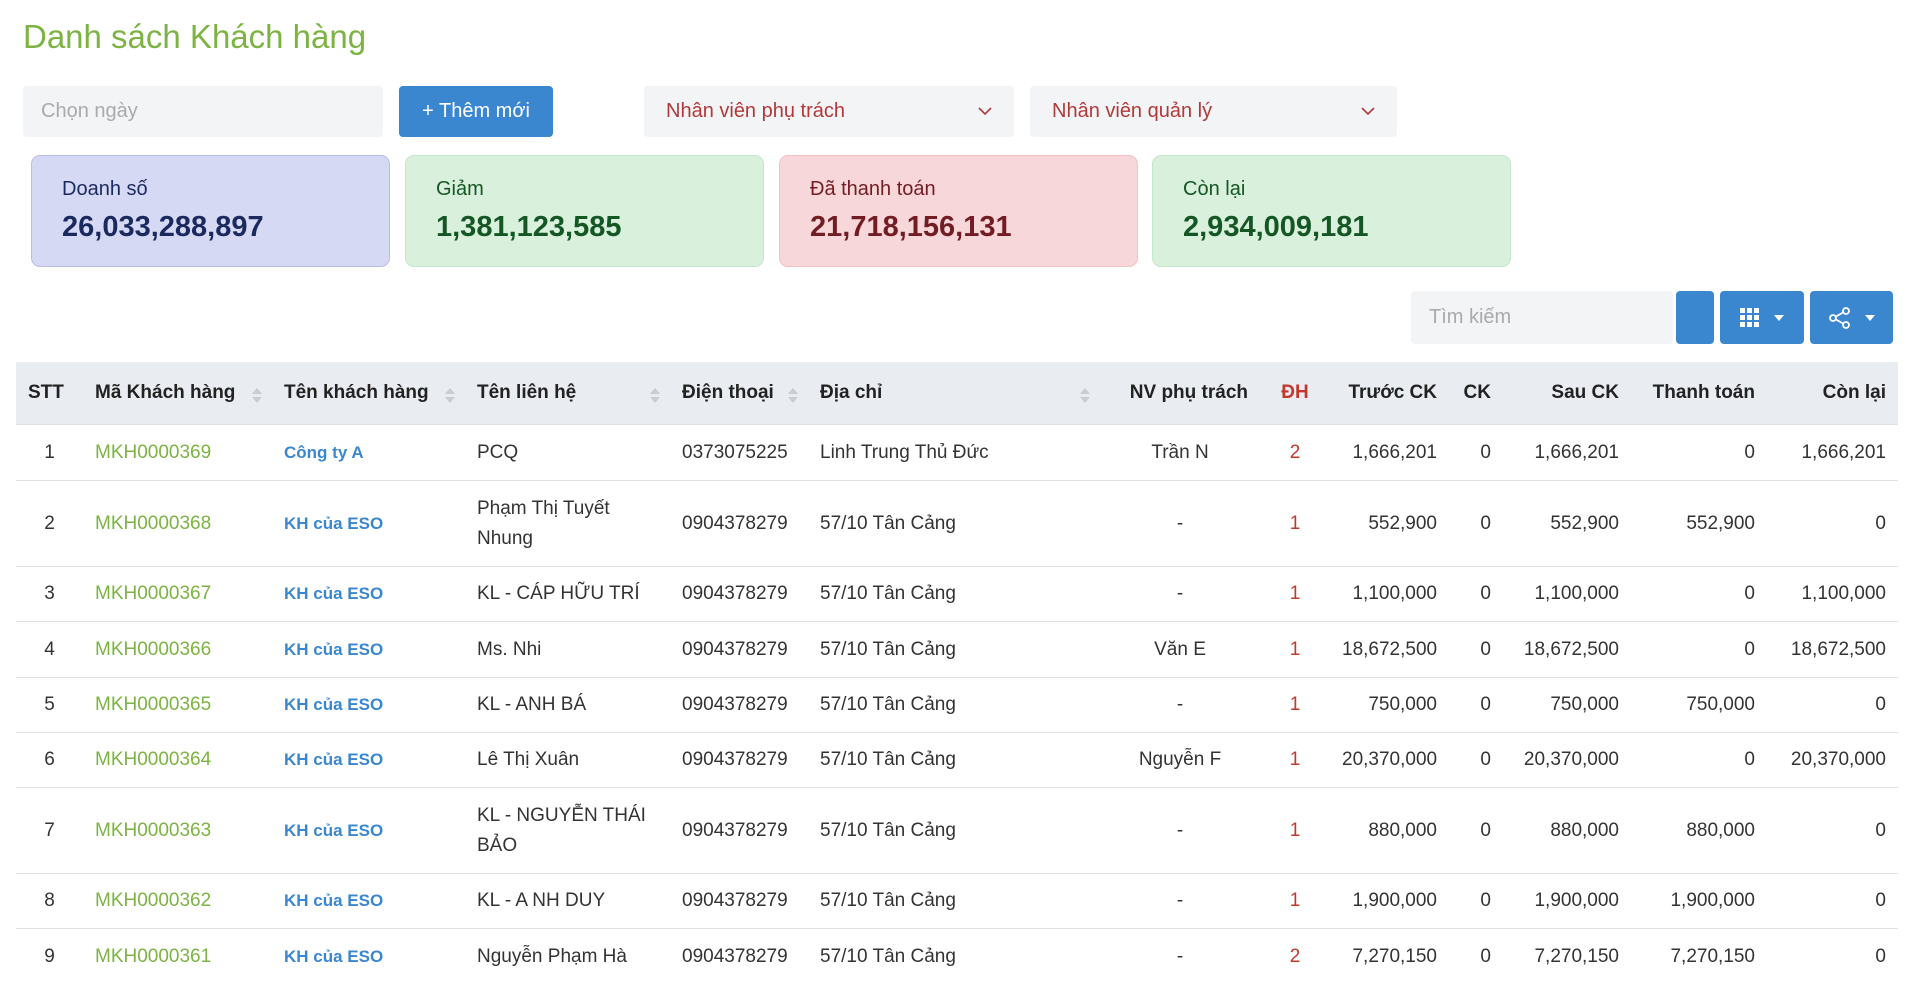 The height and width of the screenshot is (987, 1920). What do you see at coordinates (1213, 111) in the screenshot?
I see `manager-select: Nhân viên quản lý` at bounding box center [1213, 111].